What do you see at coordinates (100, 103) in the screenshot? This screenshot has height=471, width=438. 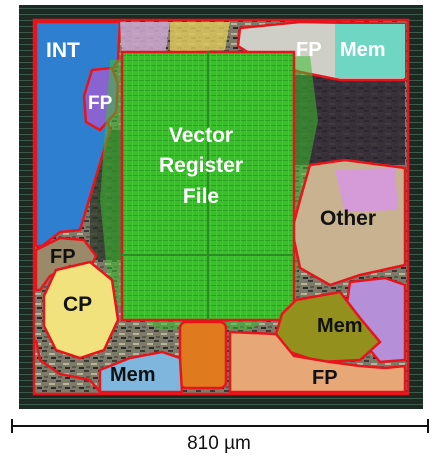 I see `label-fp-small: FP` at bounding box center [100, 103].